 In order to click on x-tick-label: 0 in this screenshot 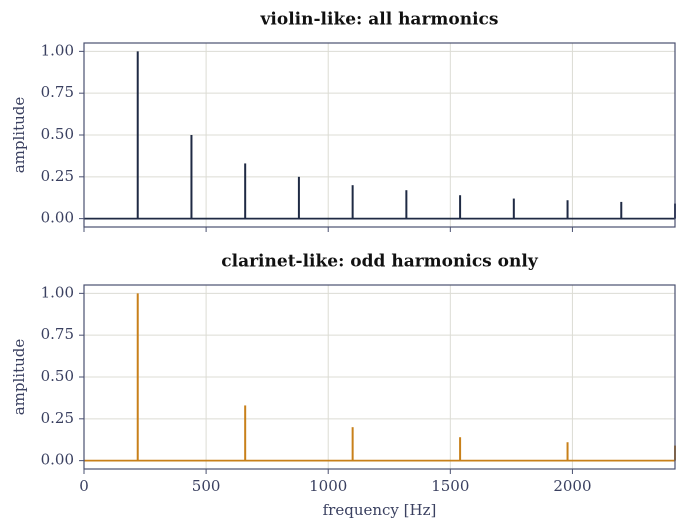, I will do `click(84, 486)`.